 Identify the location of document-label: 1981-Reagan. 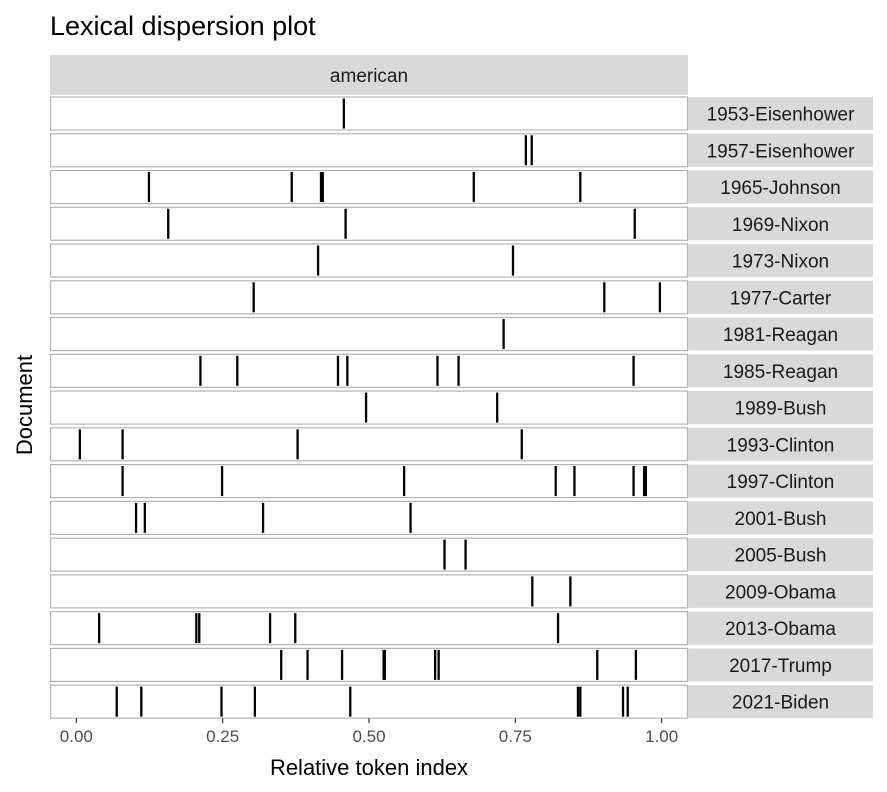
(780, 335).